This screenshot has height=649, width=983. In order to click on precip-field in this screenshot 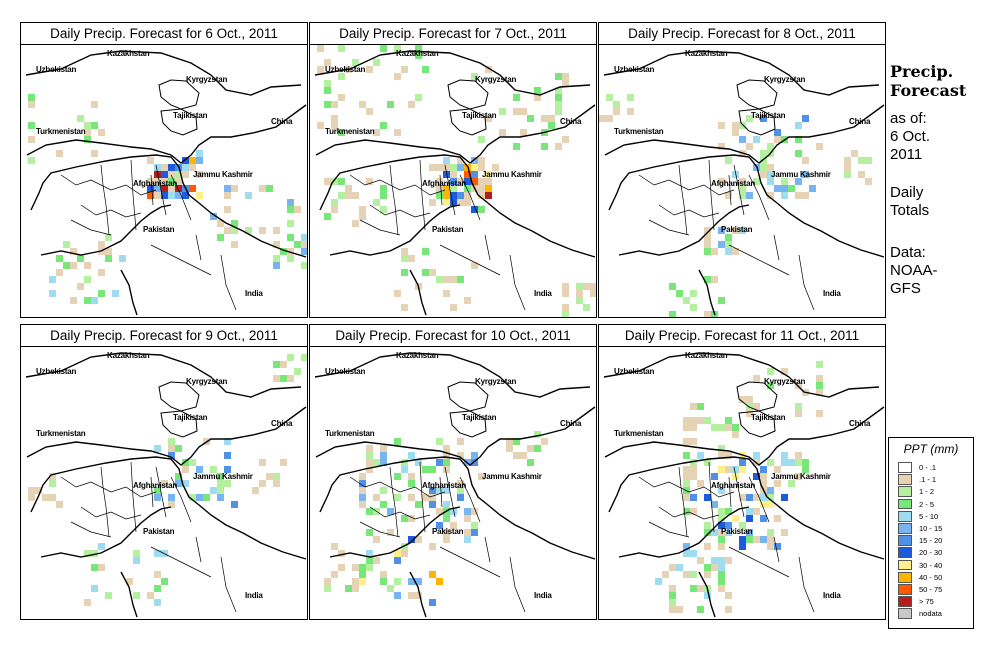, I will do `click(167, 480)`.